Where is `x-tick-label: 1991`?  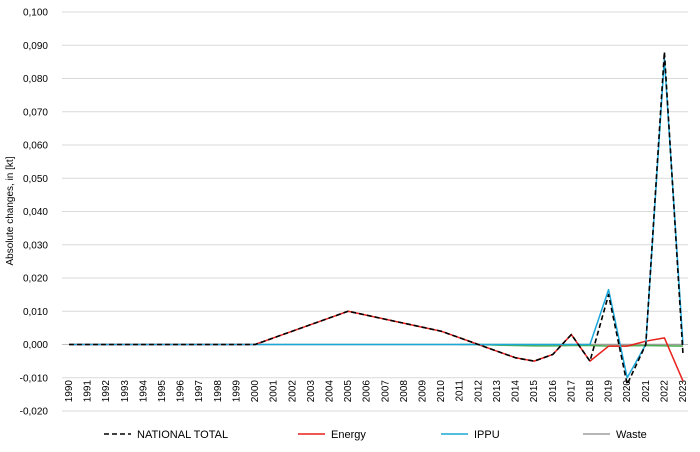
x-tick-label: 1991 is located at coordinates (88, 391).